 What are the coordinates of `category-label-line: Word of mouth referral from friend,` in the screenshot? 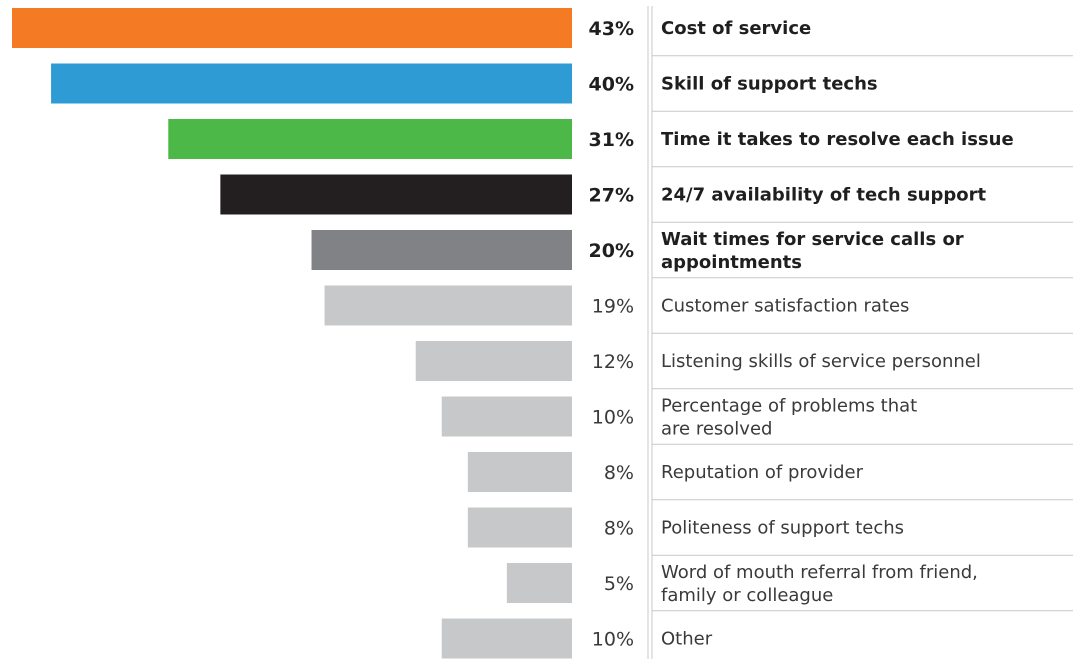 It's located at (819, 572).